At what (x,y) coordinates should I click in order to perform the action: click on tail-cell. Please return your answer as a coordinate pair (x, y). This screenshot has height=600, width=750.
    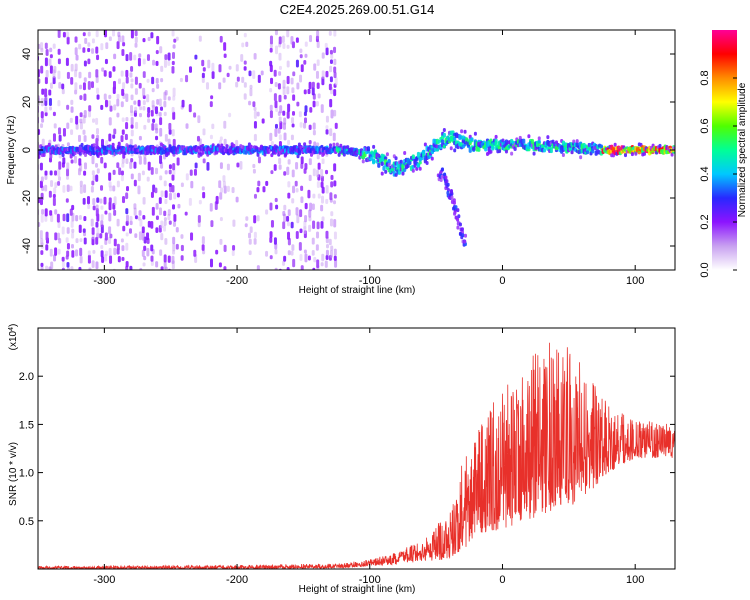
    Looking at the image, I should click on (446, 177).